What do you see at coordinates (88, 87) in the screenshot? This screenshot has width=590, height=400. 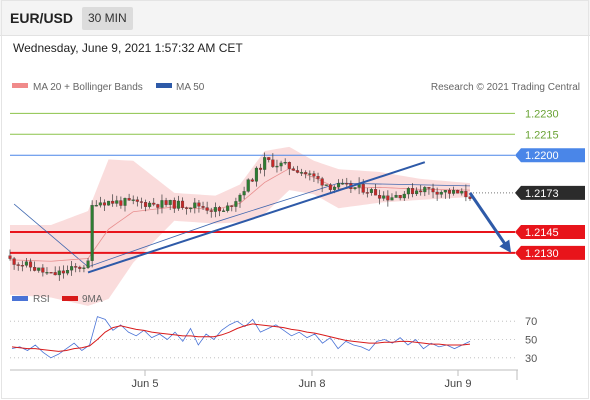 I see `legend-ma20-bb: MA 20 + Bollinger Bands` at bounding box center [88, 87].